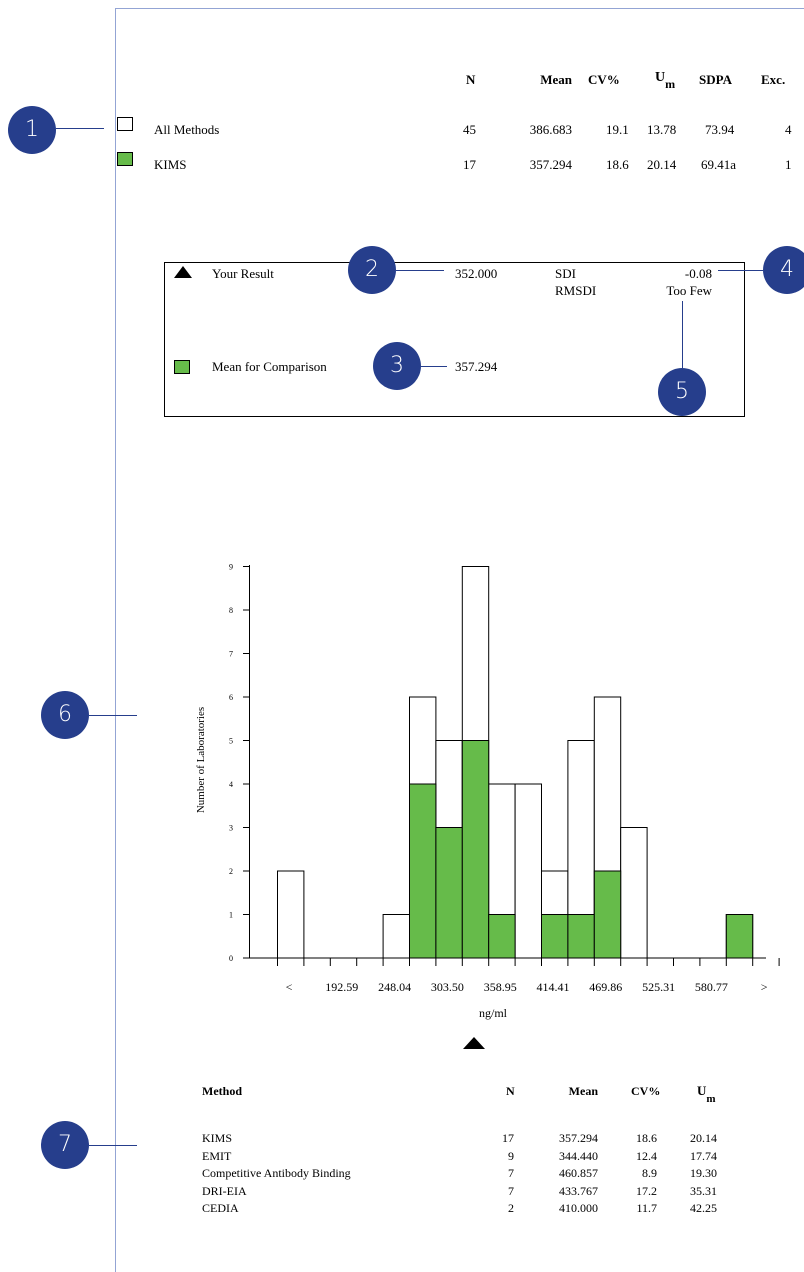 The width and height of the screenshot is (804, 1272). What do you see at coordinates (719, 164) in the screenshot?
I see `summary-row-sdpa: 69.41a` at bounding box center [719, 164].